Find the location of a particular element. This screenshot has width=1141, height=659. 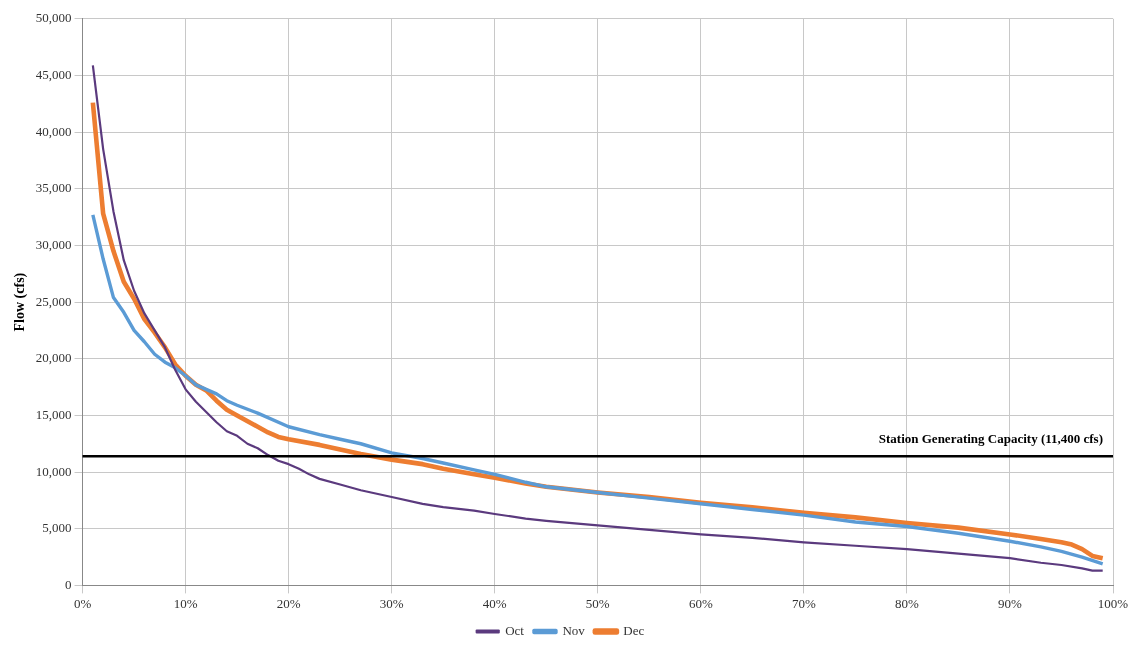

y-tick-label: 20,000 is located at coordinates (53, 358).